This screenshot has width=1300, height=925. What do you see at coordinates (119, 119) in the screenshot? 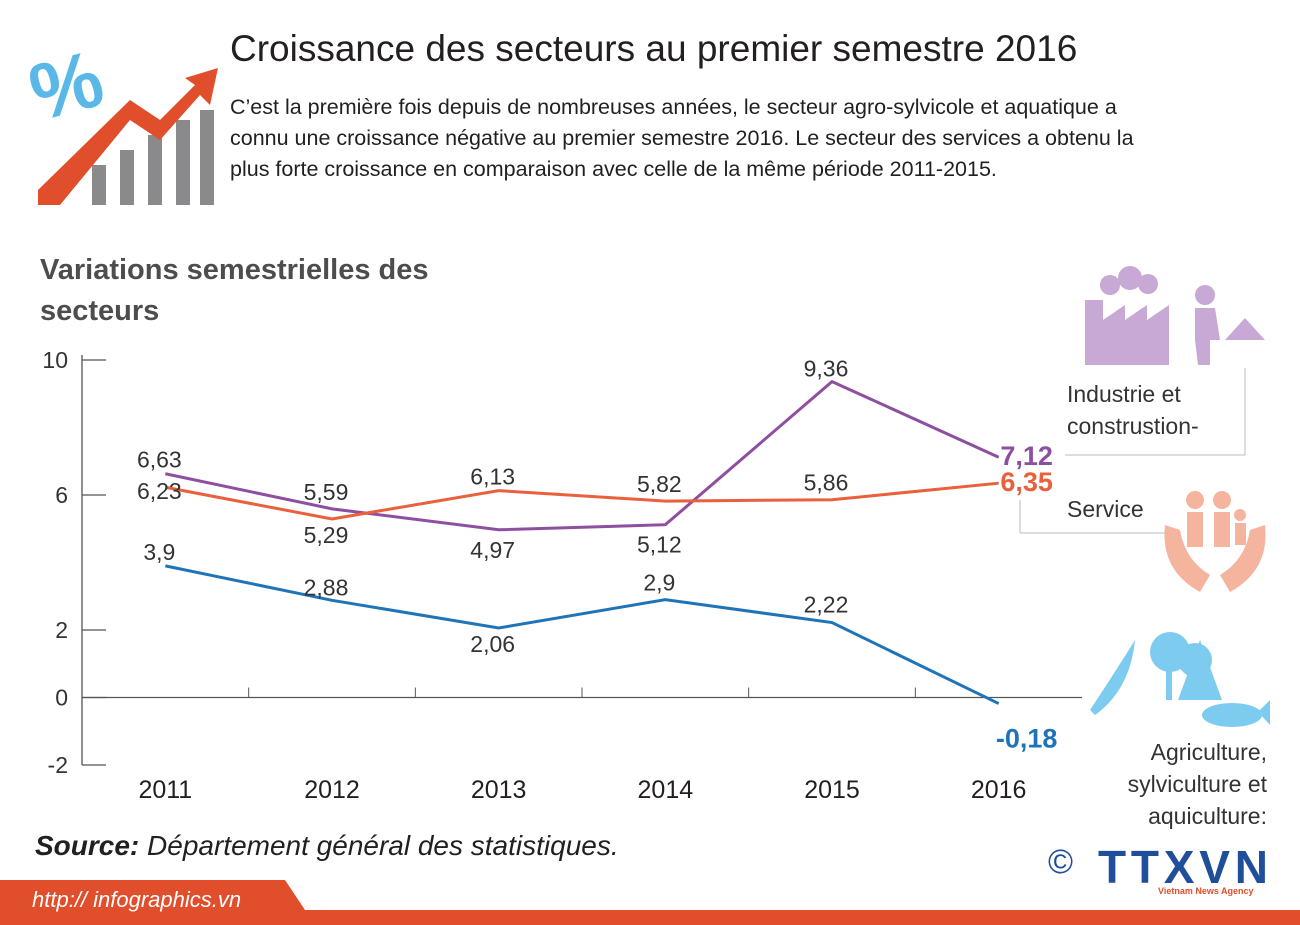
I see `percent-icon: %` at bounding box center [119, 119].